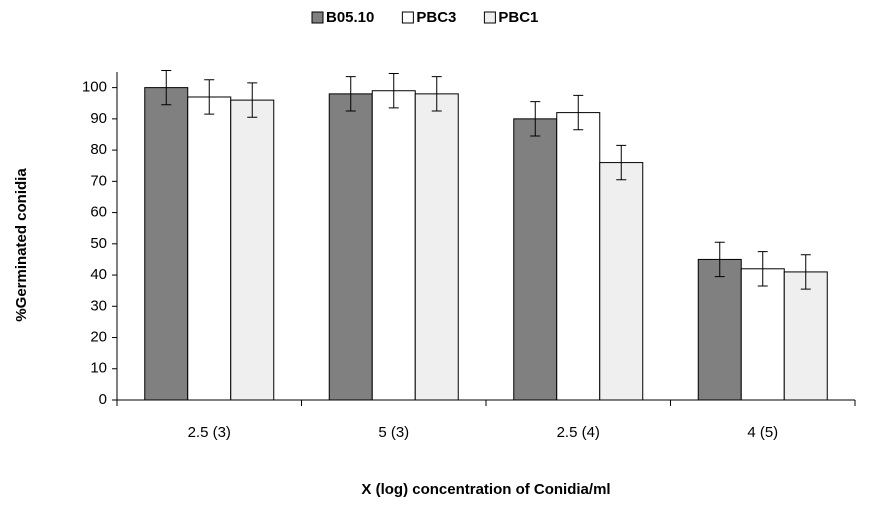  Describe the element at coordinates (98, 305) in the screenshot. I see `y-tick-label: 30` at that location.